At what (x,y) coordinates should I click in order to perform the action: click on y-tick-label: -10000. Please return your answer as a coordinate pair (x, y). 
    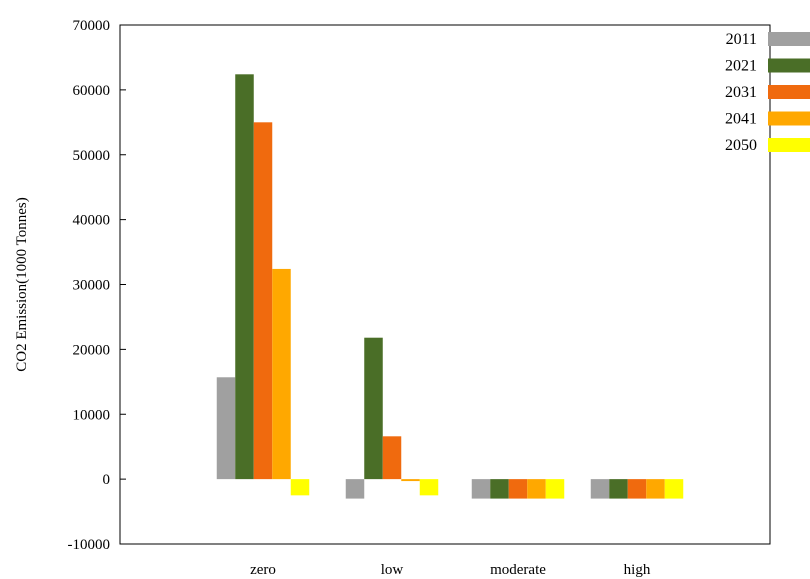
    Looking at the image, I should click on (89, 545).